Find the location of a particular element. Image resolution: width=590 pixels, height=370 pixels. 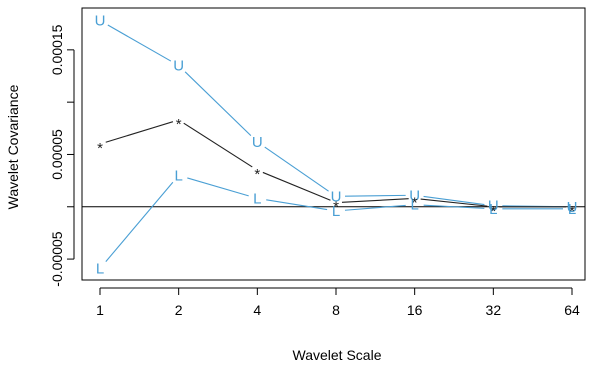

x-tick-label: 8 is located at coordinates (336, 310).